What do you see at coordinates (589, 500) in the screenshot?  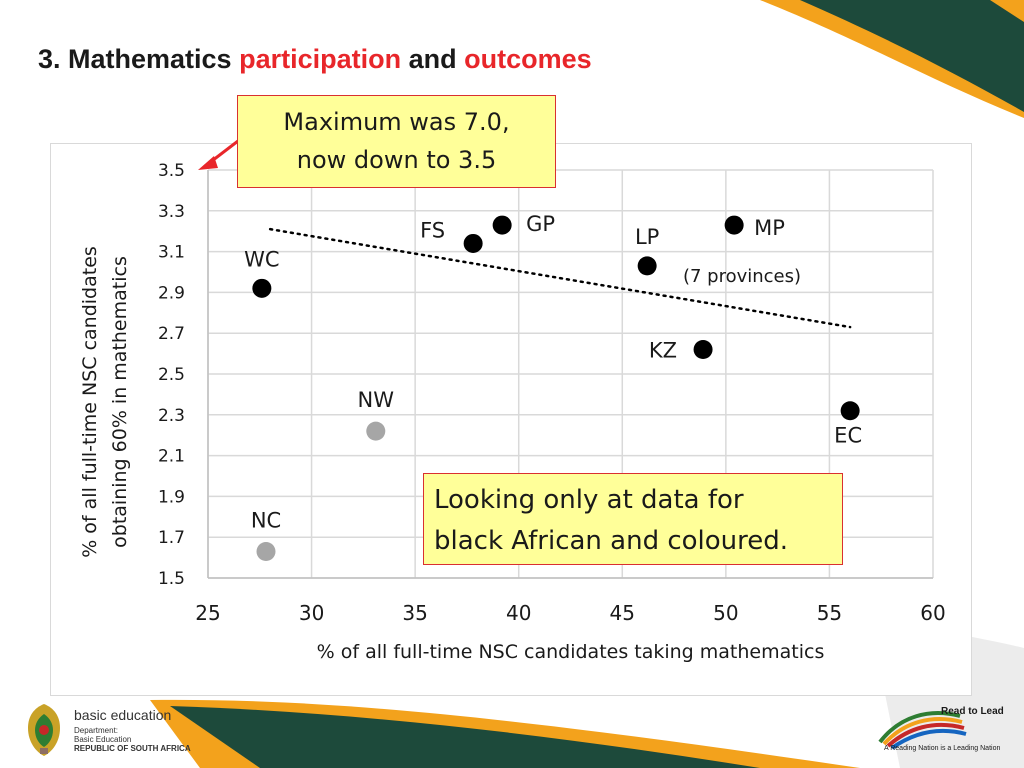 I see `callout-note-line-1: Looking only at data for` at bounding box center [589, 500].